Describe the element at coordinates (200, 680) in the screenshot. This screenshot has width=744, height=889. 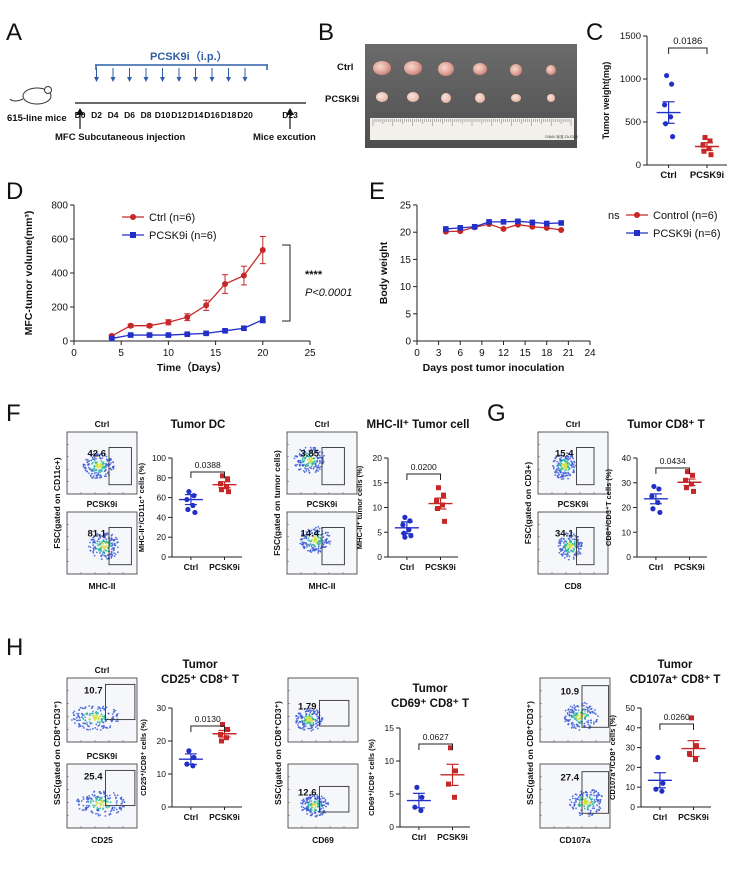
I see `cd25-chart-subtitle: CD25⁺ CD8⁺ T` at that location.